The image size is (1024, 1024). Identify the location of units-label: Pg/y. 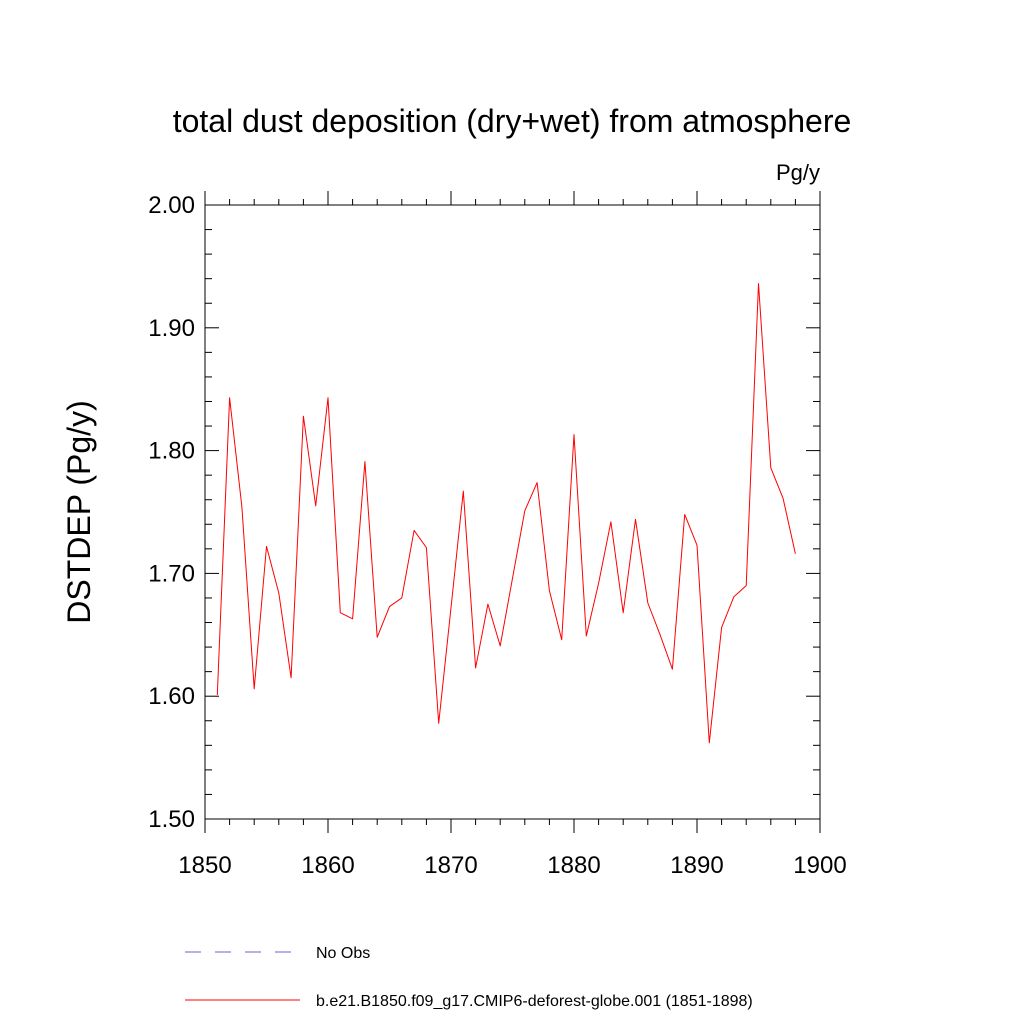
(798, 172).